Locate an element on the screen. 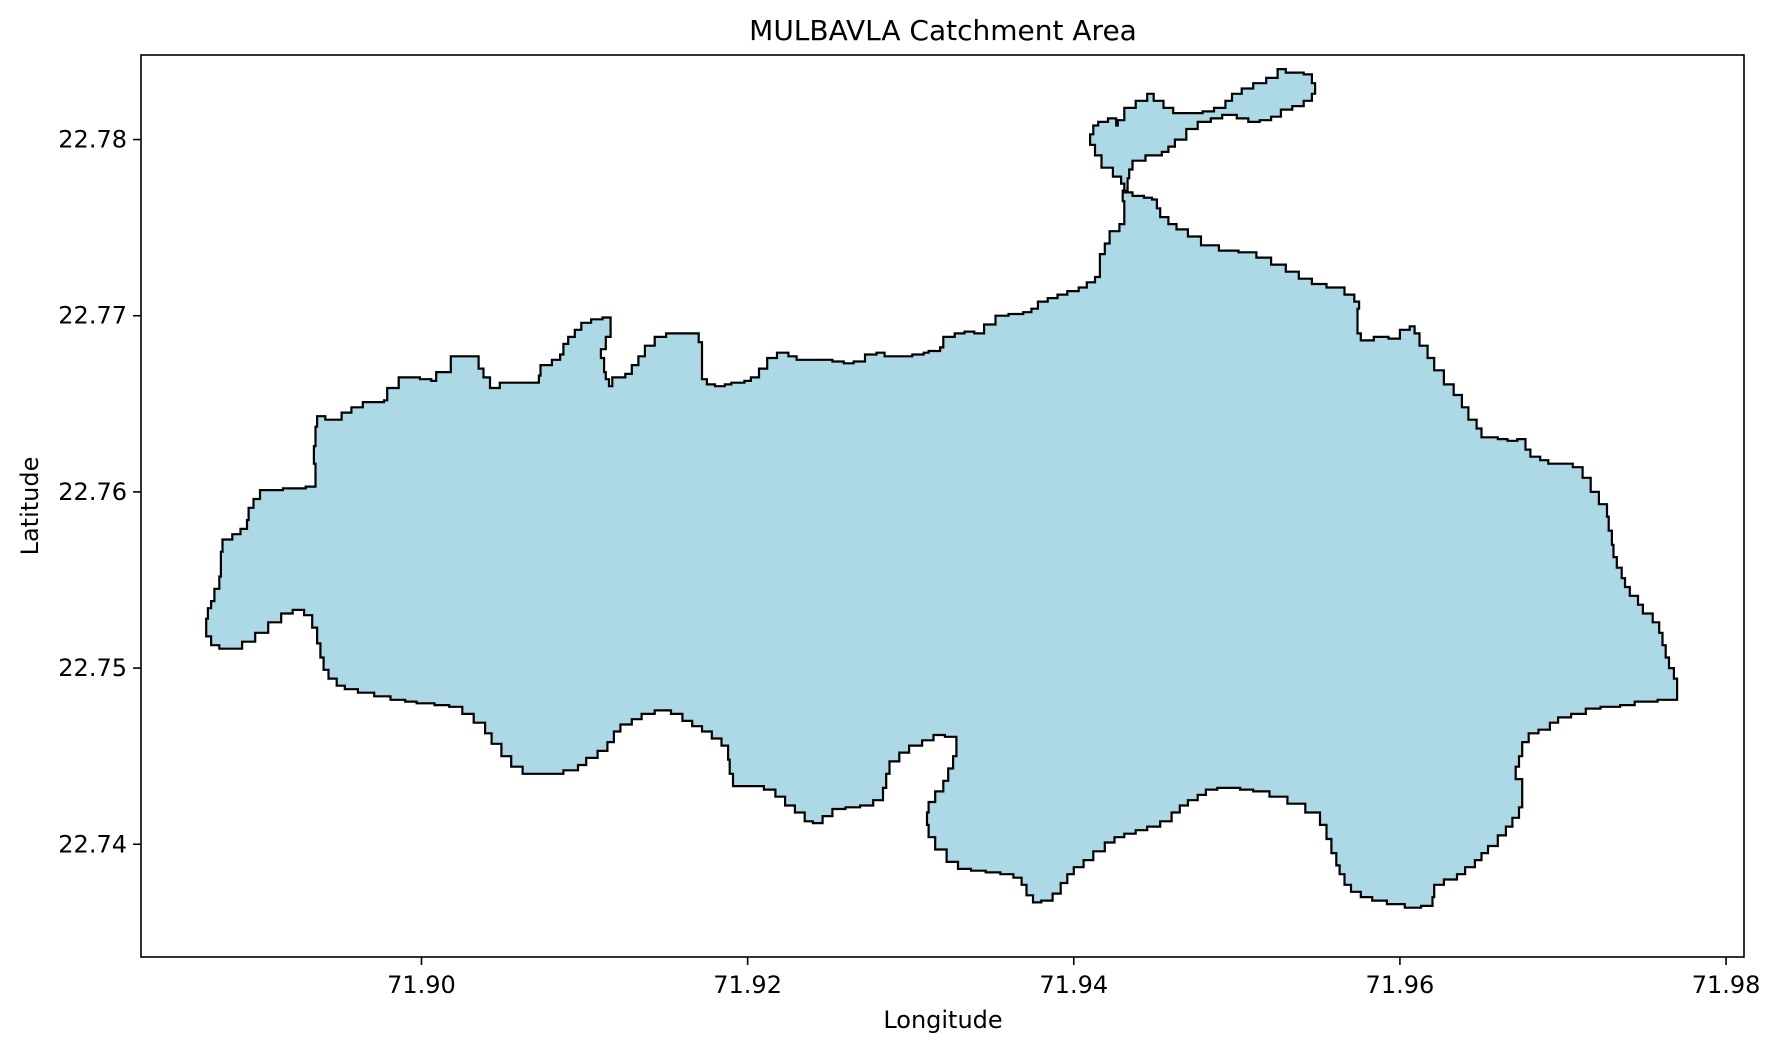 Image resolution: width=1778 pixels, height=1051 pixels. y-axis-ticks: 22.74 22.75 22.76 22.77 22.78 is located at coordinates (99, 492).